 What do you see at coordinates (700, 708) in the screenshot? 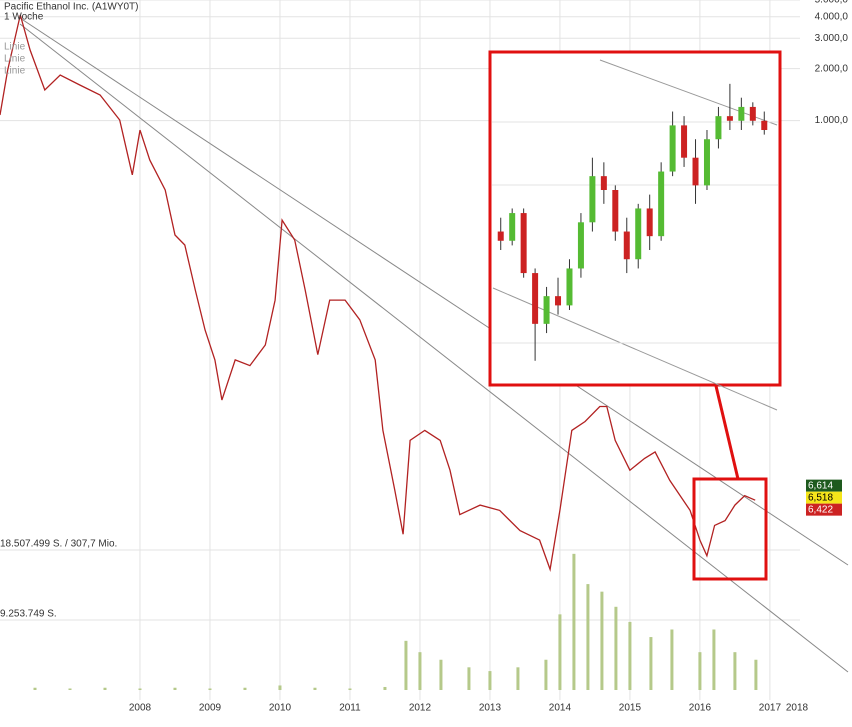
I see `x-tick-label: 2016` at bounding box center [700, 708].